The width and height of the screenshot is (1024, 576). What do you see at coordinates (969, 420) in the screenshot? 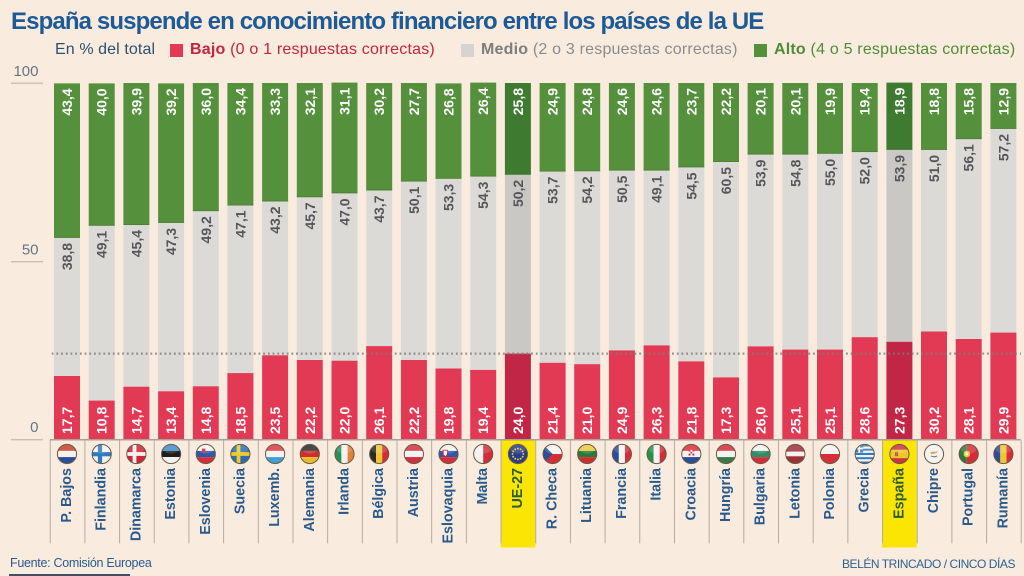
I see `svg-text: 28,1` at bounding box center [969, 420].